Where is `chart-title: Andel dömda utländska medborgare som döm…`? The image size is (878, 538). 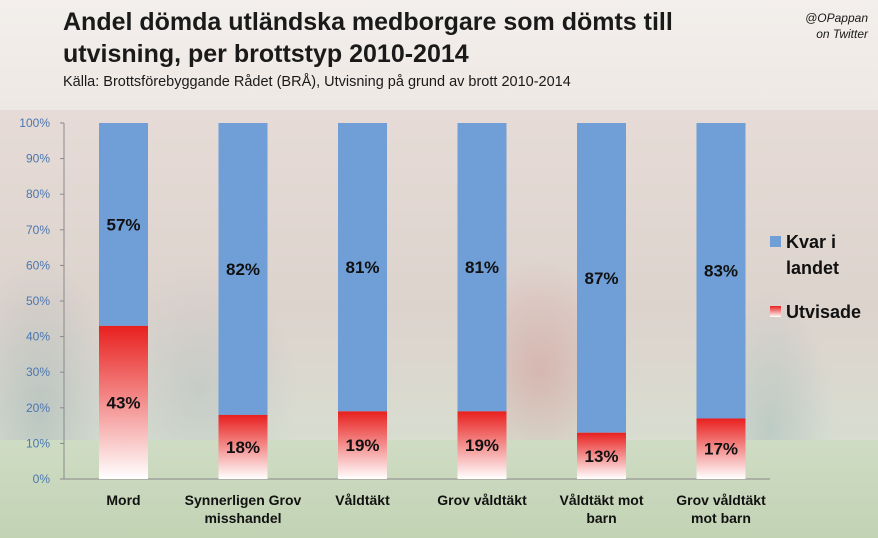 chart-title: Andel dömda utländska medborgare som döm… is located at coordinates (368, 38).